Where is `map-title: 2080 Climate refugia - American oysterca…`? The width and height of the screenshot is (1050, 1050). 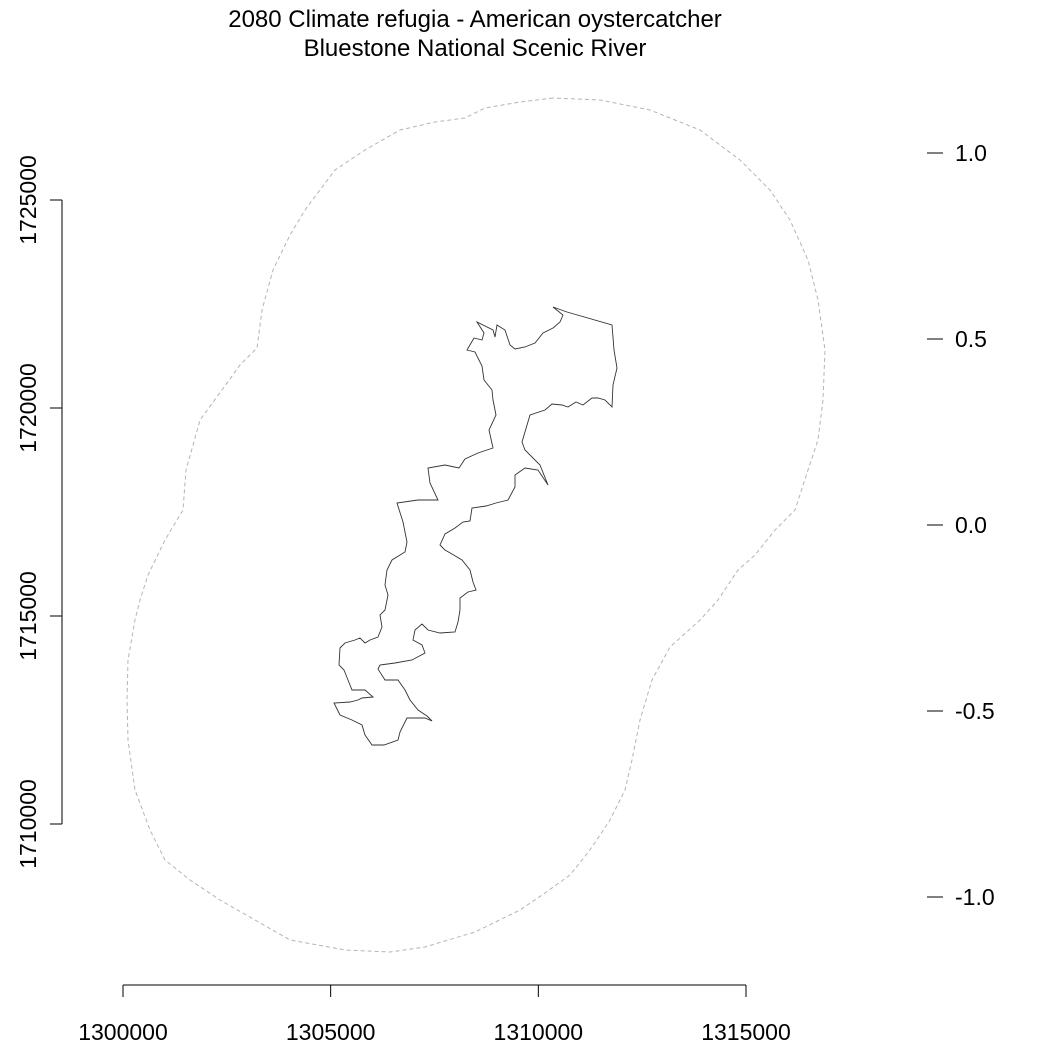
map-title: 2080 Climate refugia - American oysterca… is located at coordinates (475, 19).